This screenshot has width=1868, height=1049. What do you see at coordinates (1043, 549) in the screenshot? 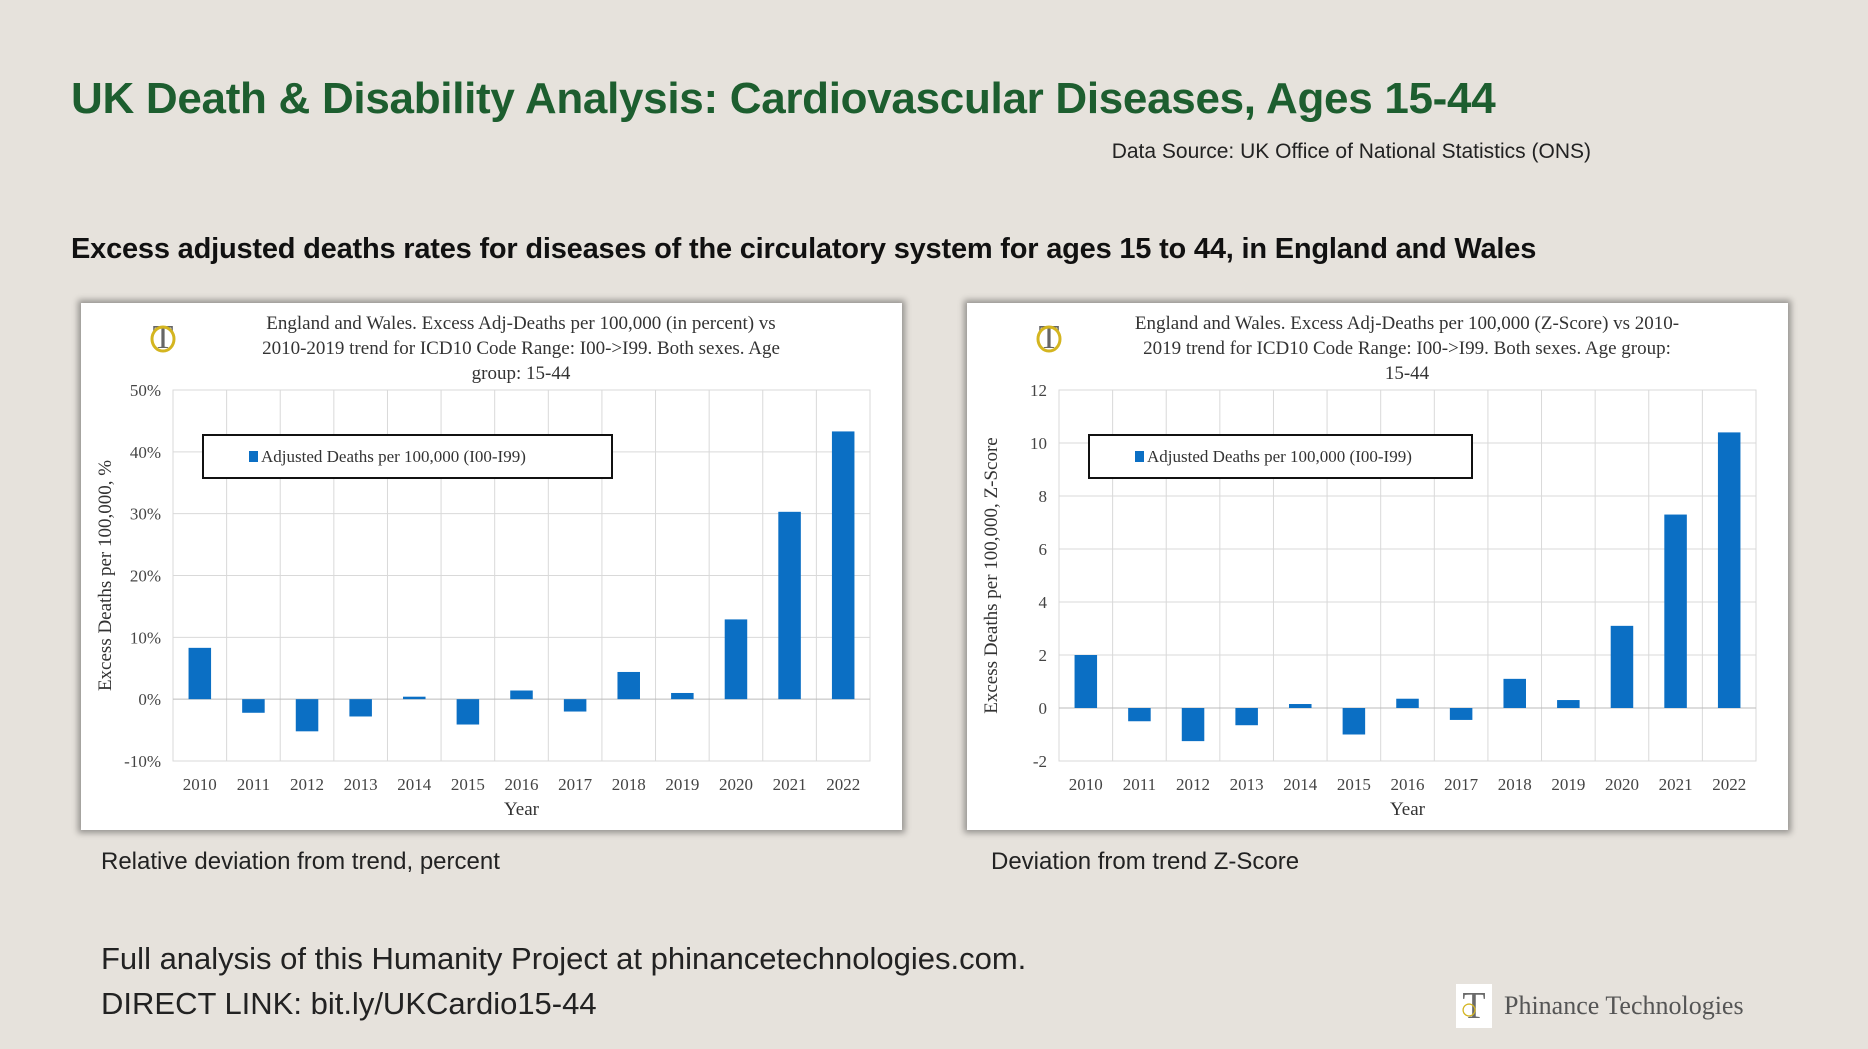
I see `y-tick-label: 6` at bounding box center [1043, 549].